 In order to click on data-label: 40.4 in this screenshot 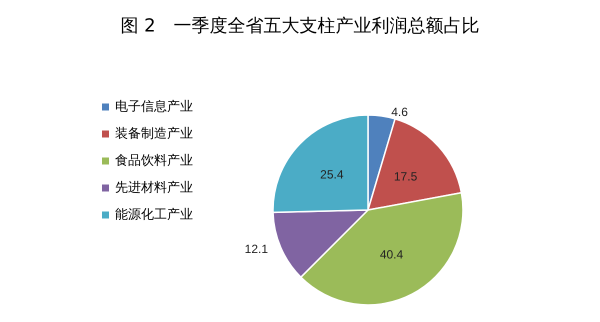, I will do `click(392, 255)`.